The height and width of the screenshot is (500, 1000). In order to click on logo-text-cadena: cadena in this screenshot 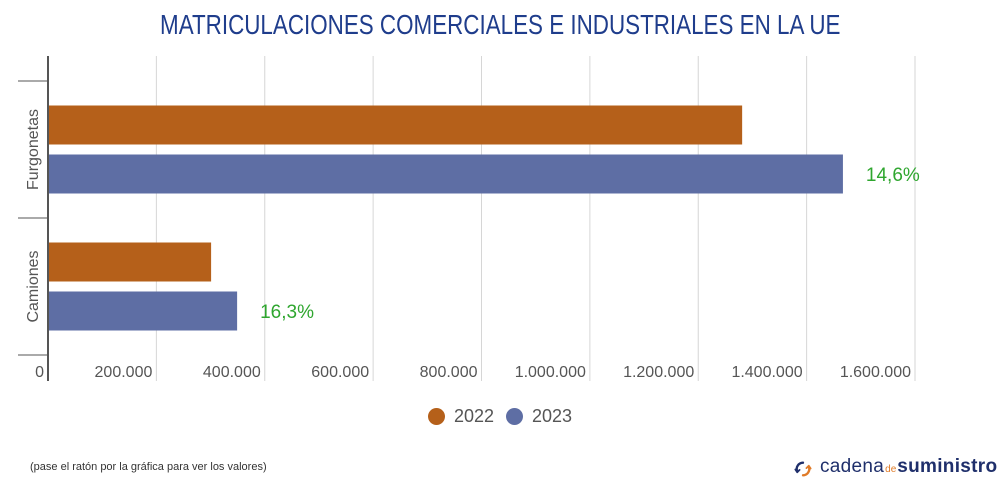, I will do `click(852, 466)`.